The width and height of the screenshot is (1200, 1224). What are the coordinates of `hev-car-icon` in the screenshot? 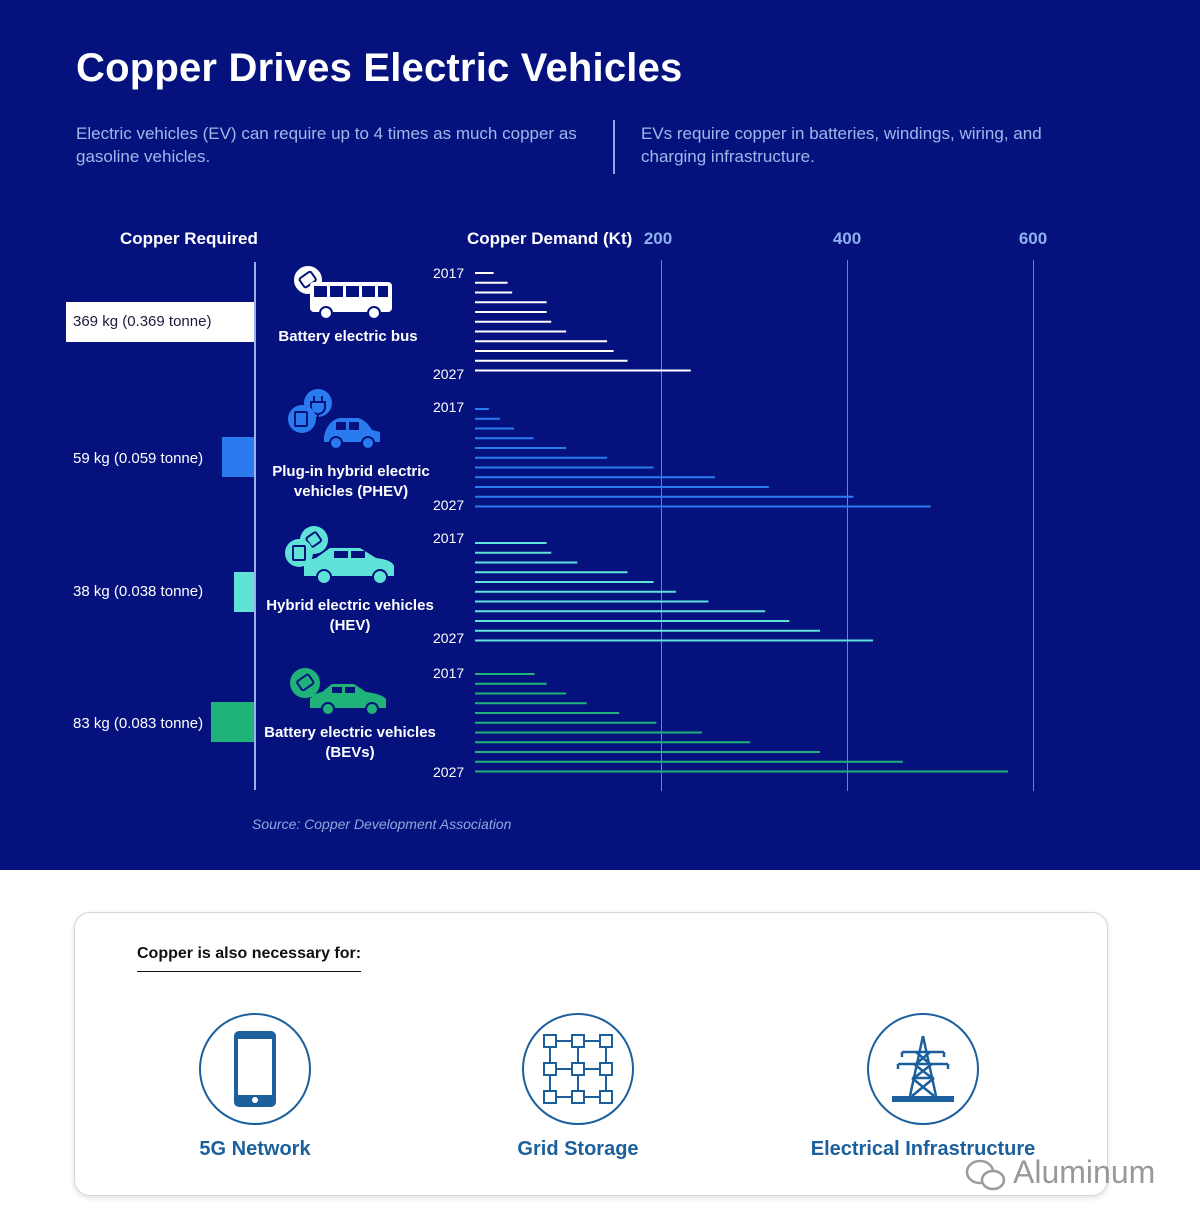 It's located at (339, 555).